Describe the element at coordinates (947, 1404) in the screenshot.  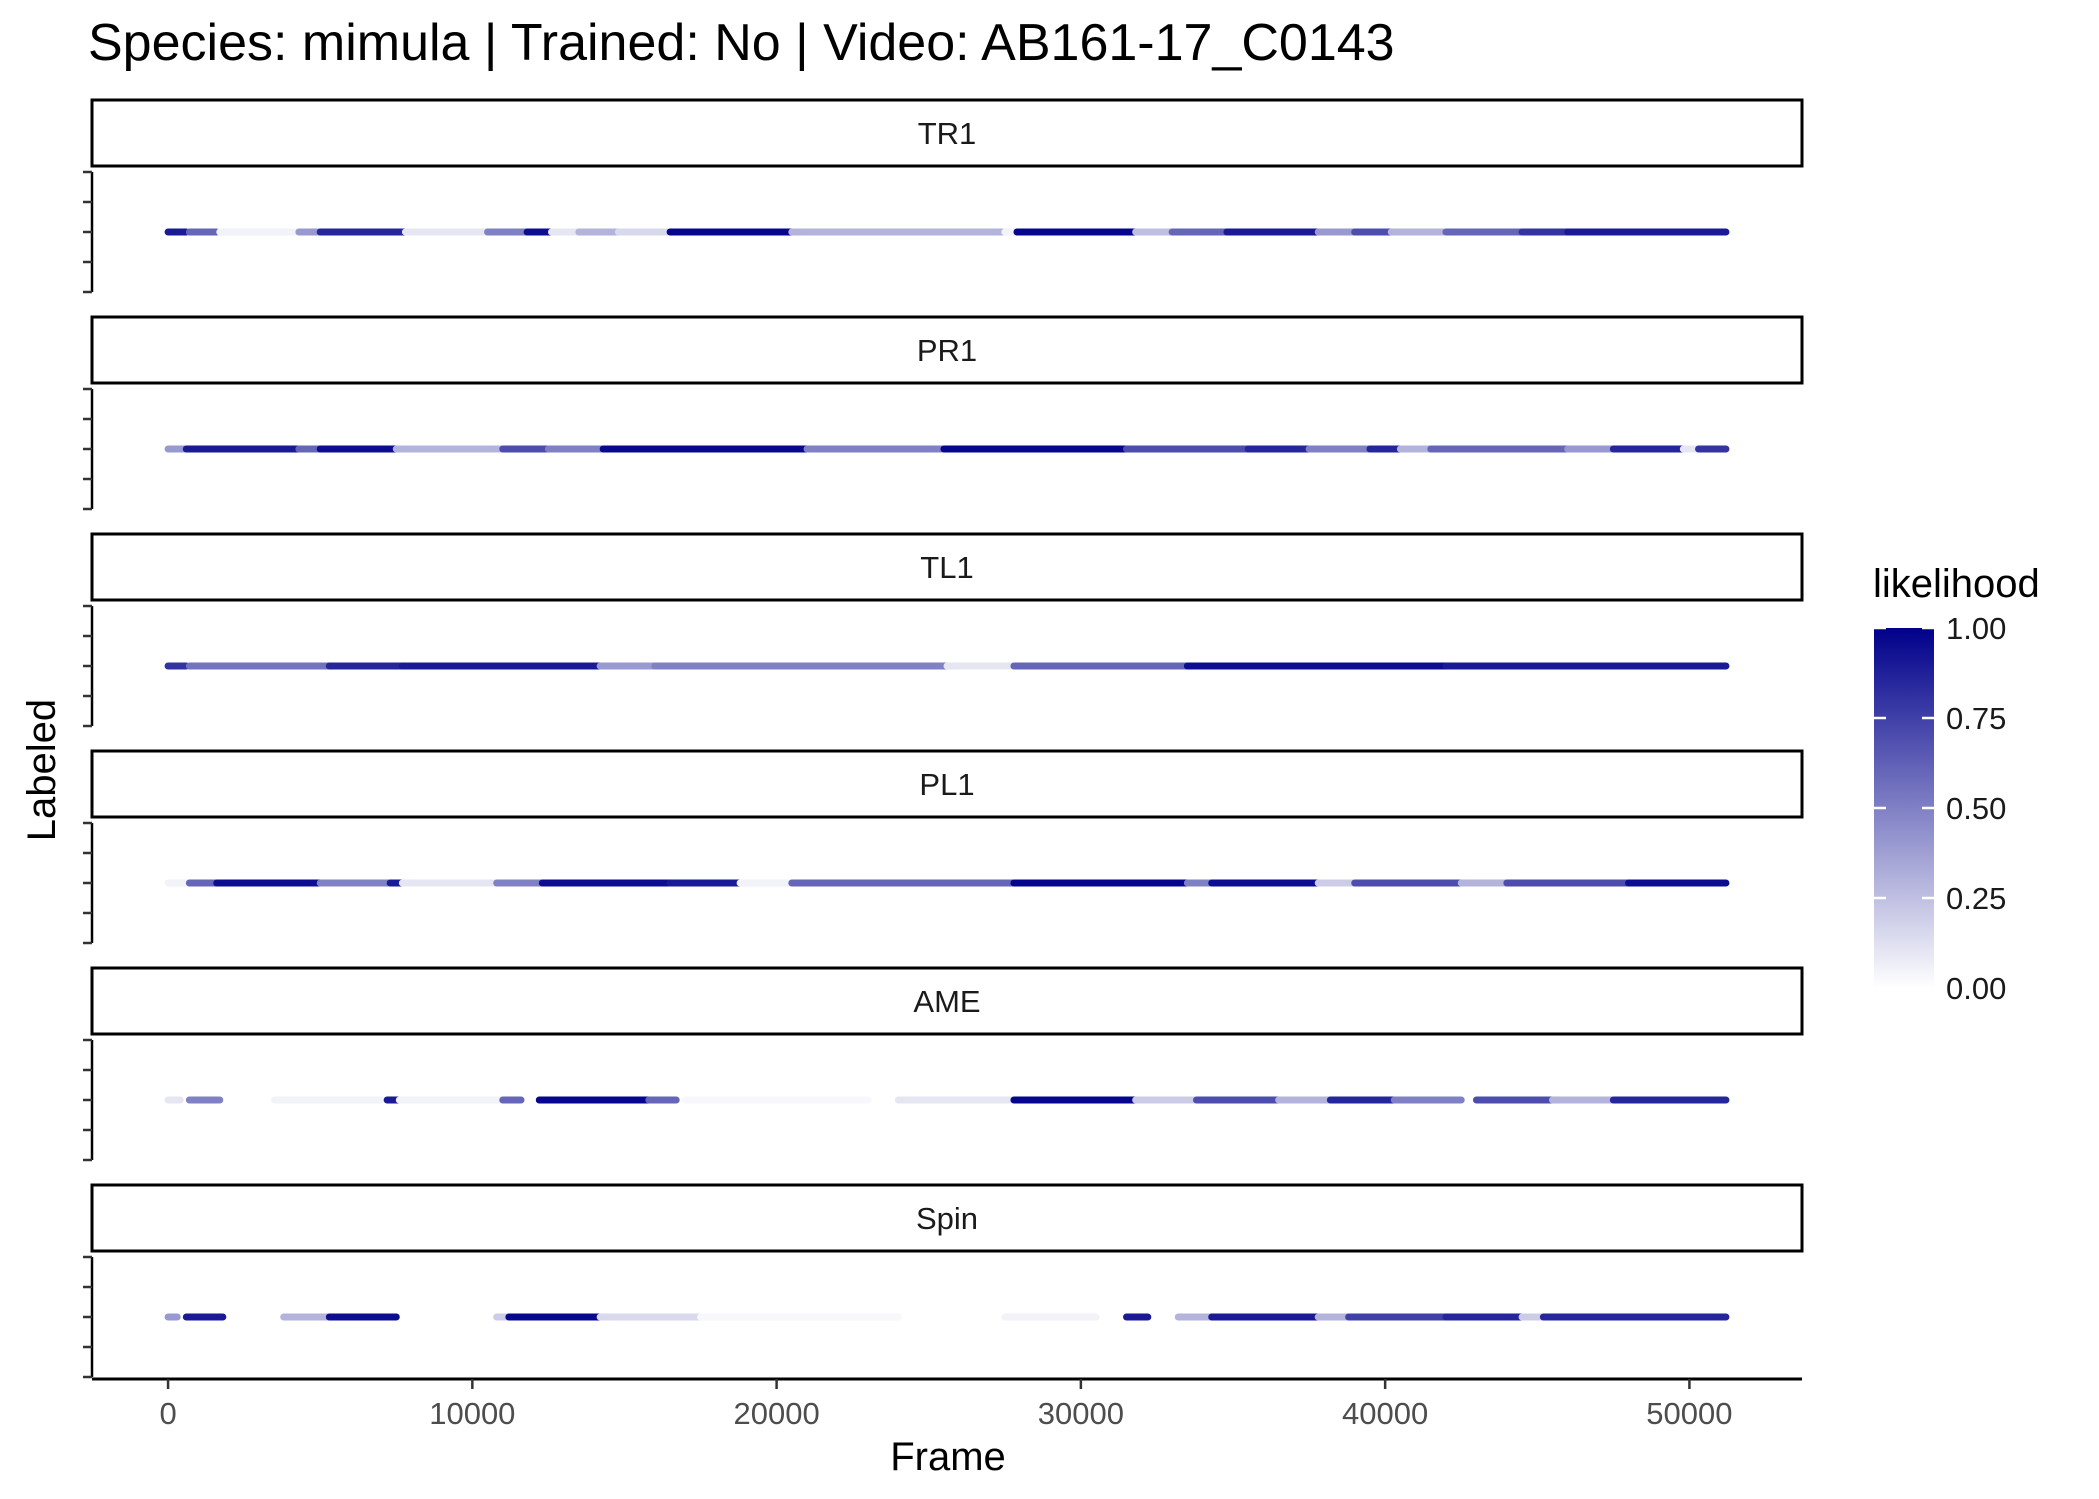
I see `x-axis: 0 10000 20000 30000 40000 50000` at that location.